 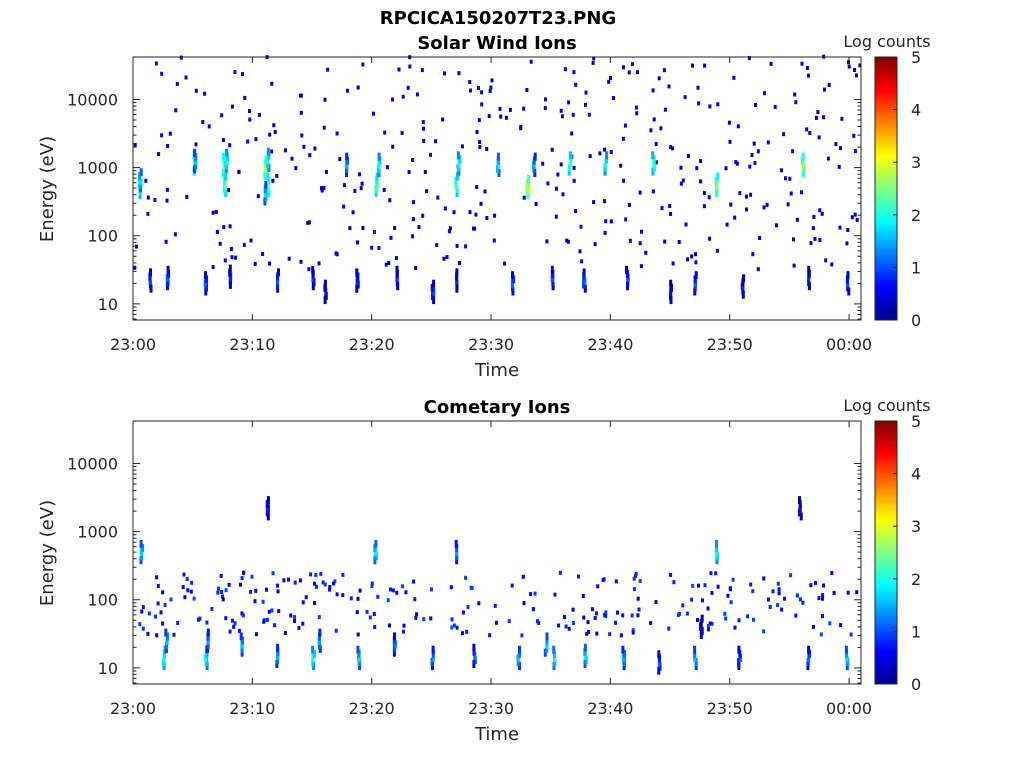 What do you see at coordinates (886, 545) in the screenshot?
I see `colorbar: Log counts 0 1 2 3 4 5` at bounding box center [886, 545].